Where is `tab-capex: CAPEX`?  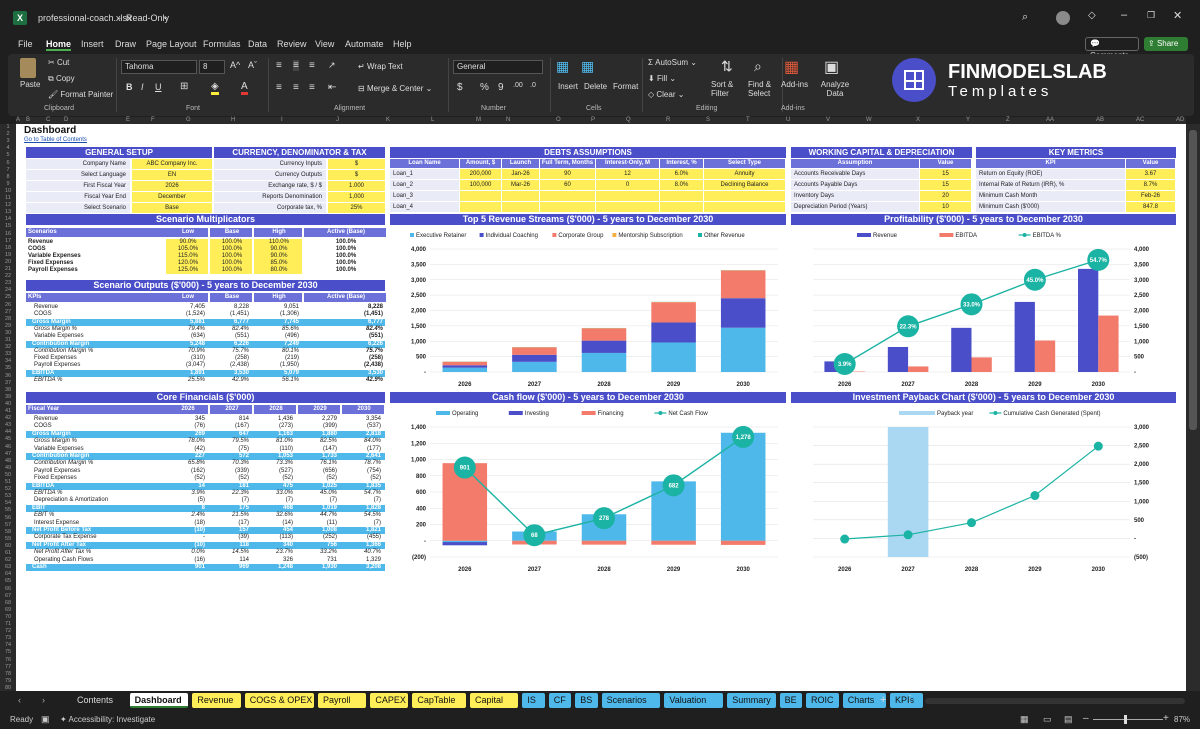 tab-capex: CAPEX is located at coordinates (389, 700).